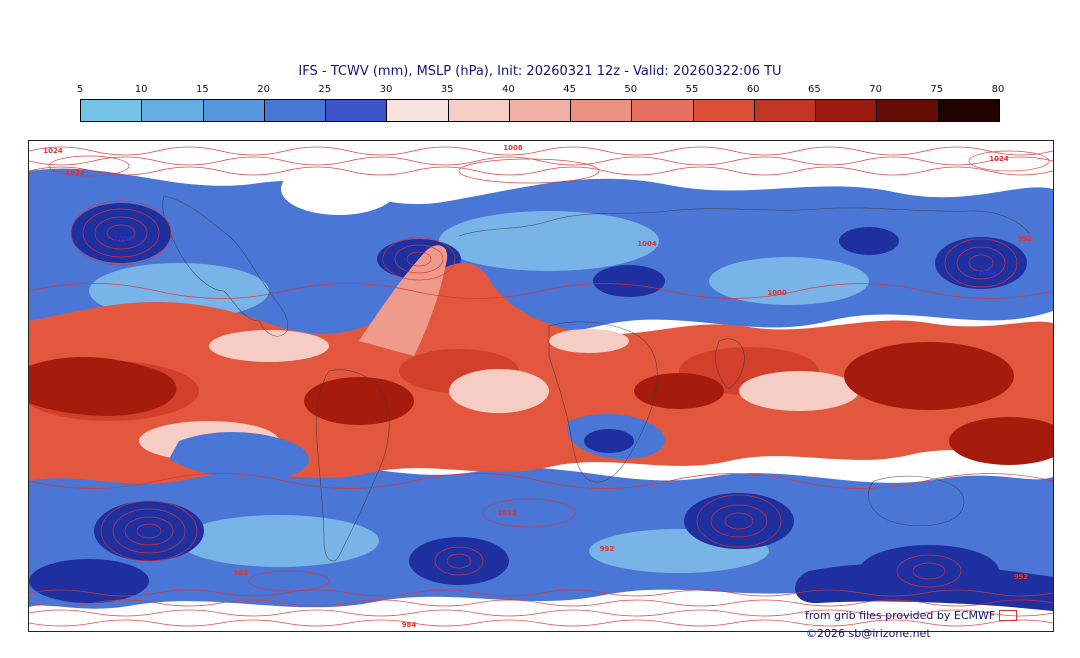 The image size is (1080, 658). What do you see at coordinates (507, 513) in the screenshot?
I see `pressure-label: 1012` at bounding box center [507, 513].